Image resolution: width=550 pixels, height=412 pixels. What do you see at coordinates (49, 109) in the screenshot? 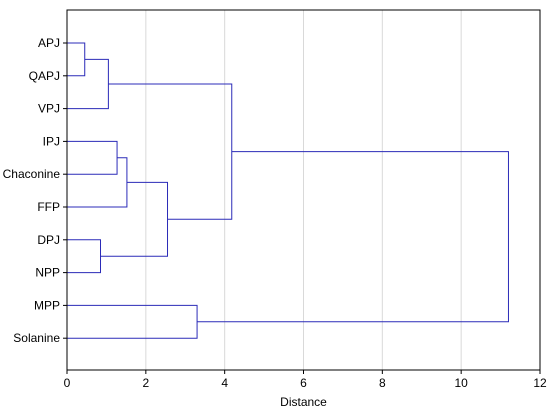
I see `leaf-label: VPJ` at bounding box center [49, 109].